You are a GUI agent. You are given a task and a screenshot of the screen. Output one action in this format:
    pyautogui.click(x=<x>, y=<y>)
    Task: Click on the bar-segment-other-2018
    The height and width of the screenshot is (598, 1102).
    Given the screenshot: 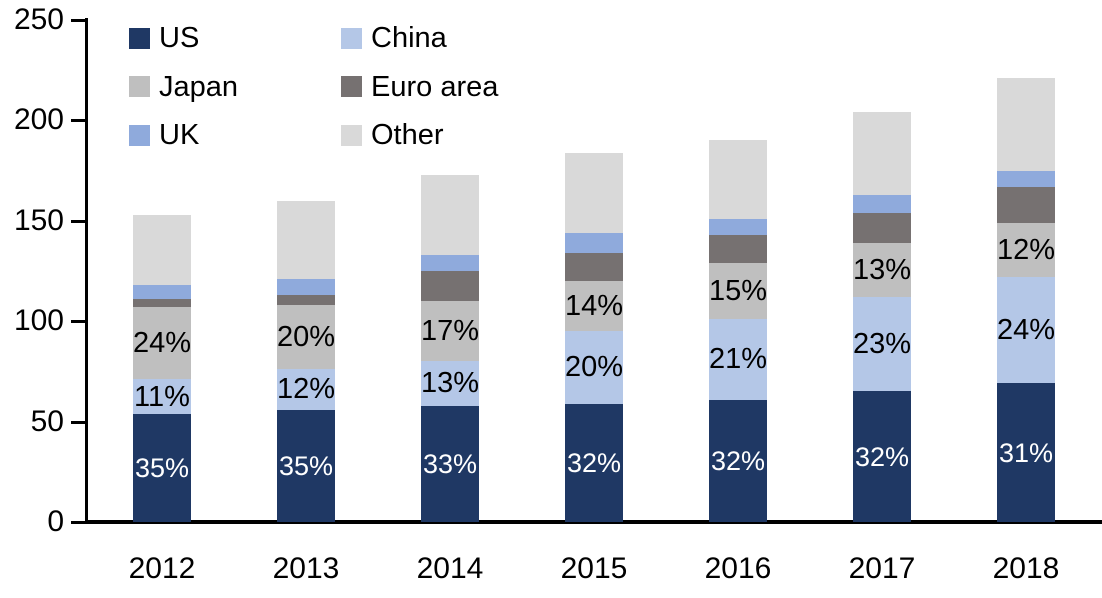 What is the action you would take?
    pyautogui.click(x=1026, y=124)
    